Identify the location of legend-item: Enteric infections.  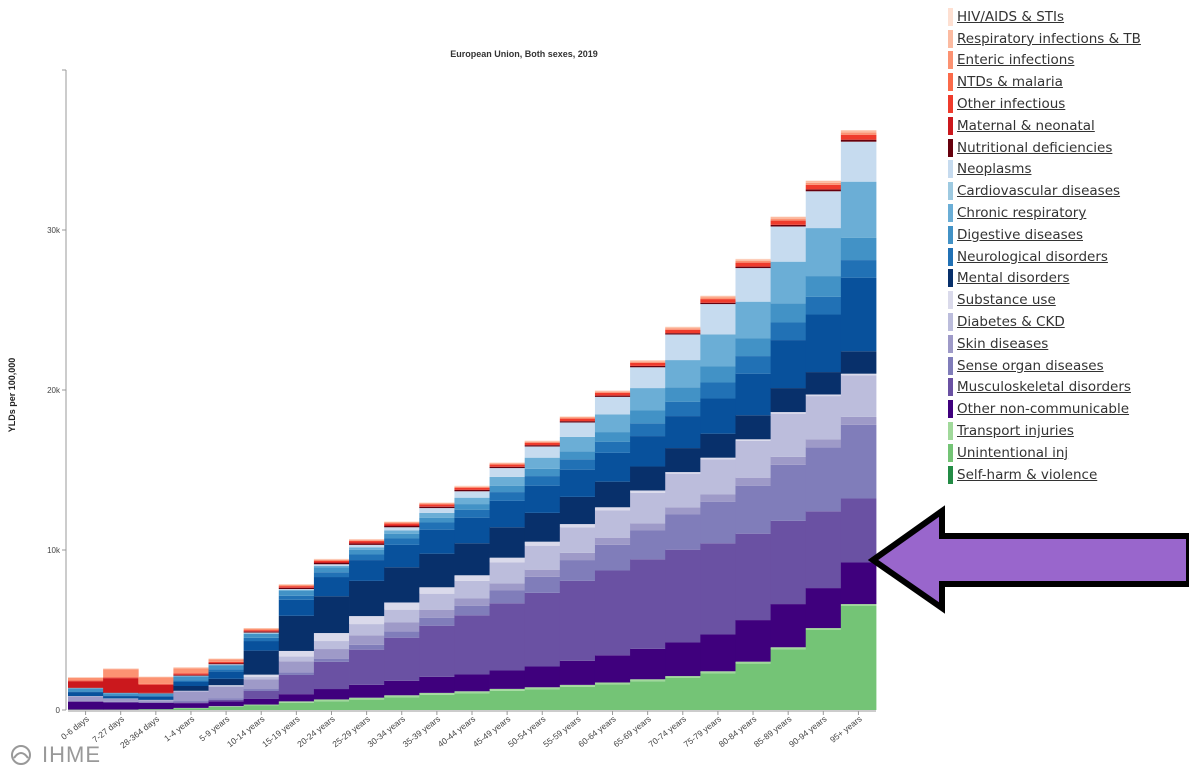
(1065, 61).